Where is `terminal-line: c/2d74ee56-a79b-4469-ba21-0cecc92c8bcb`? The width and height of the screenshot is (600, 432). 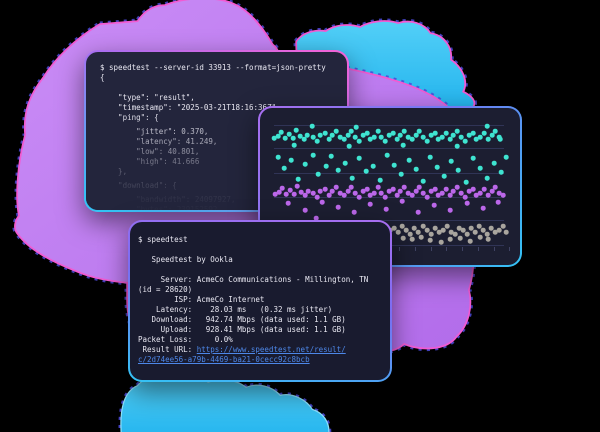 terminal-line: c/2d74ee56-a79b-4469-ba21-0cecc92c8bcb is located at coordinates (260, 360).